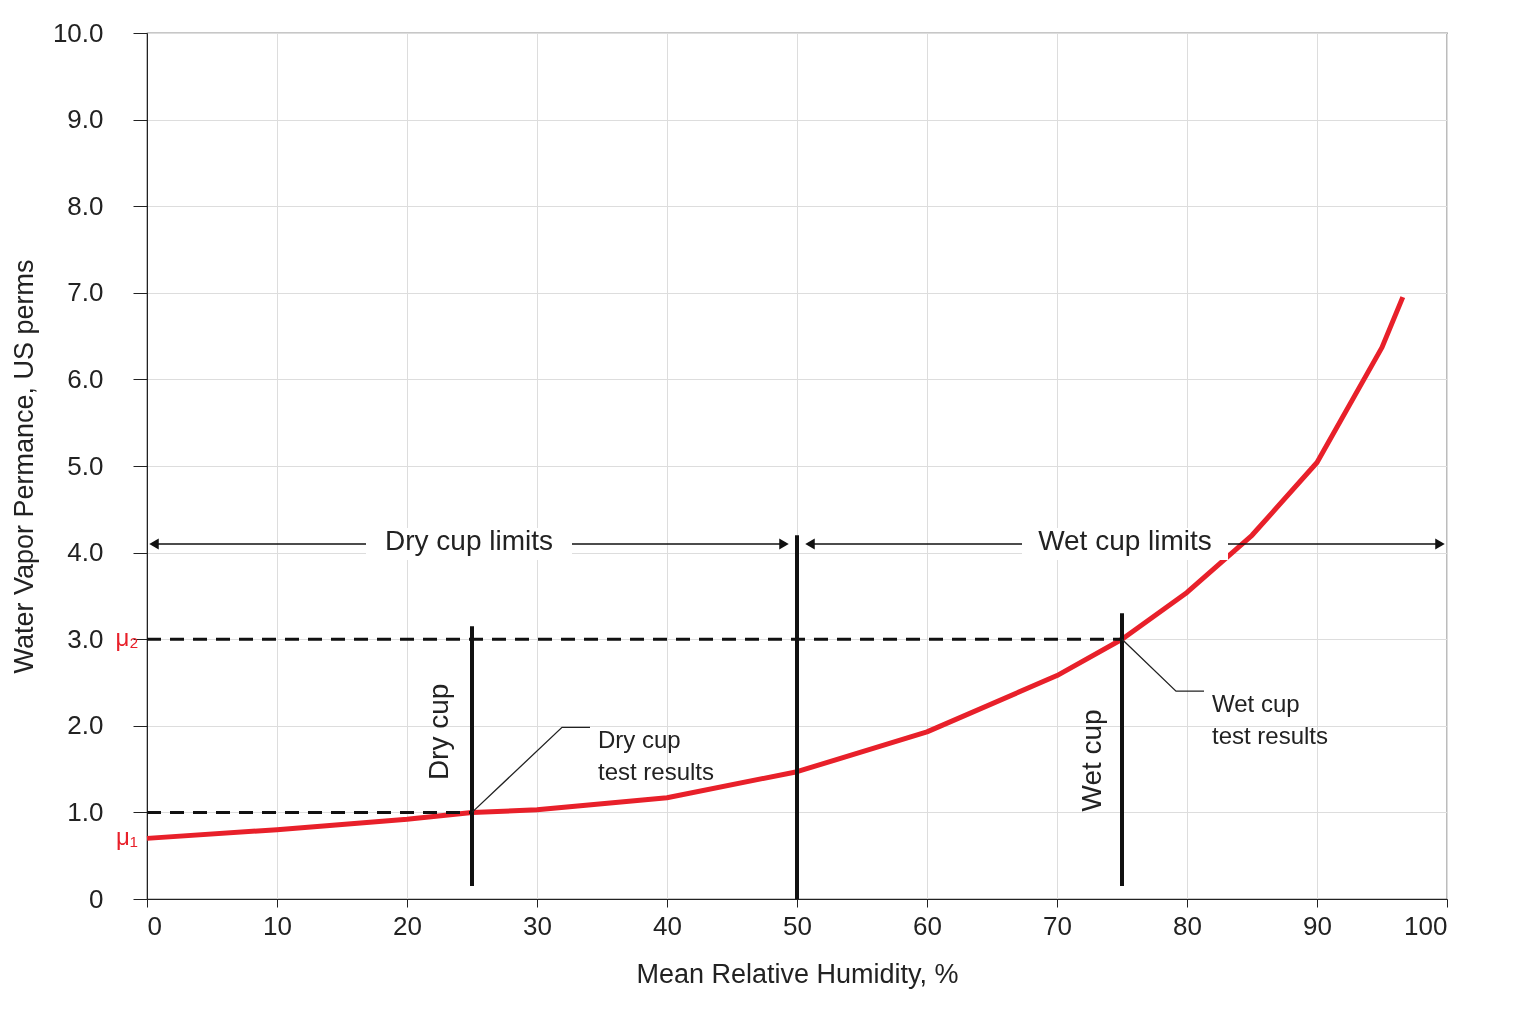 This screenshot has width=1520, height=1011. I want to click on y-tick-label: 2.0, so click(85, 725).